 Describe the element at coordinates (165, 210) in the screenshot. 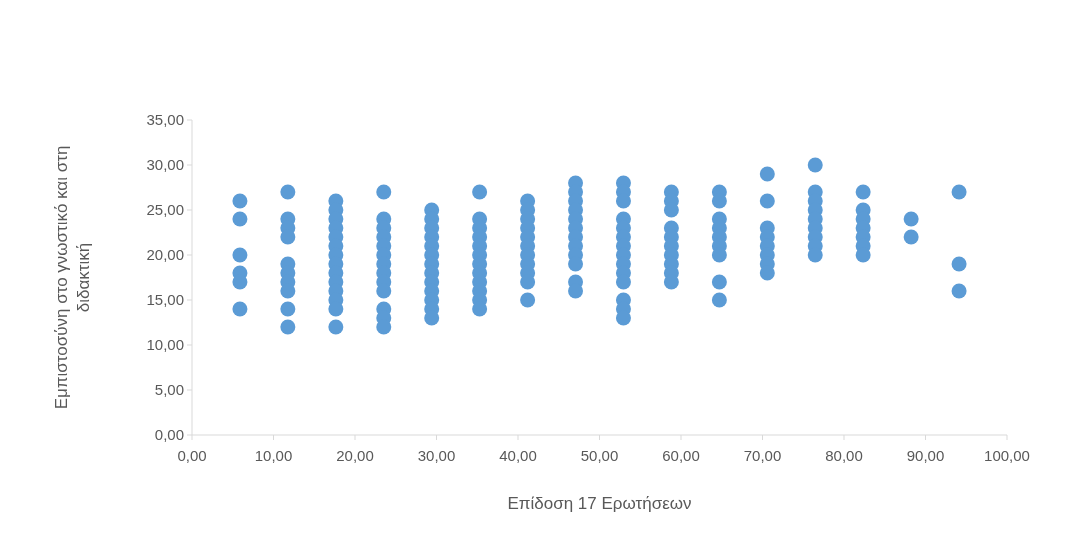

I see `y-tick-label: 25,00` at that location.